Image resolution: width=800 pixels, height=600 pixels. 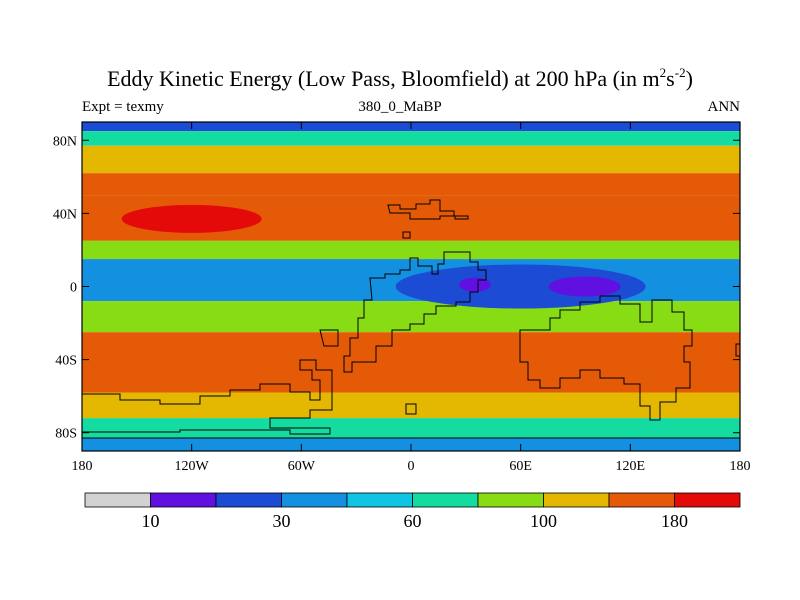 What do you see at coordinates (520, 466) in the screenshot?
I see `x-tick-label: 60E` at bounding box center [520, 466].